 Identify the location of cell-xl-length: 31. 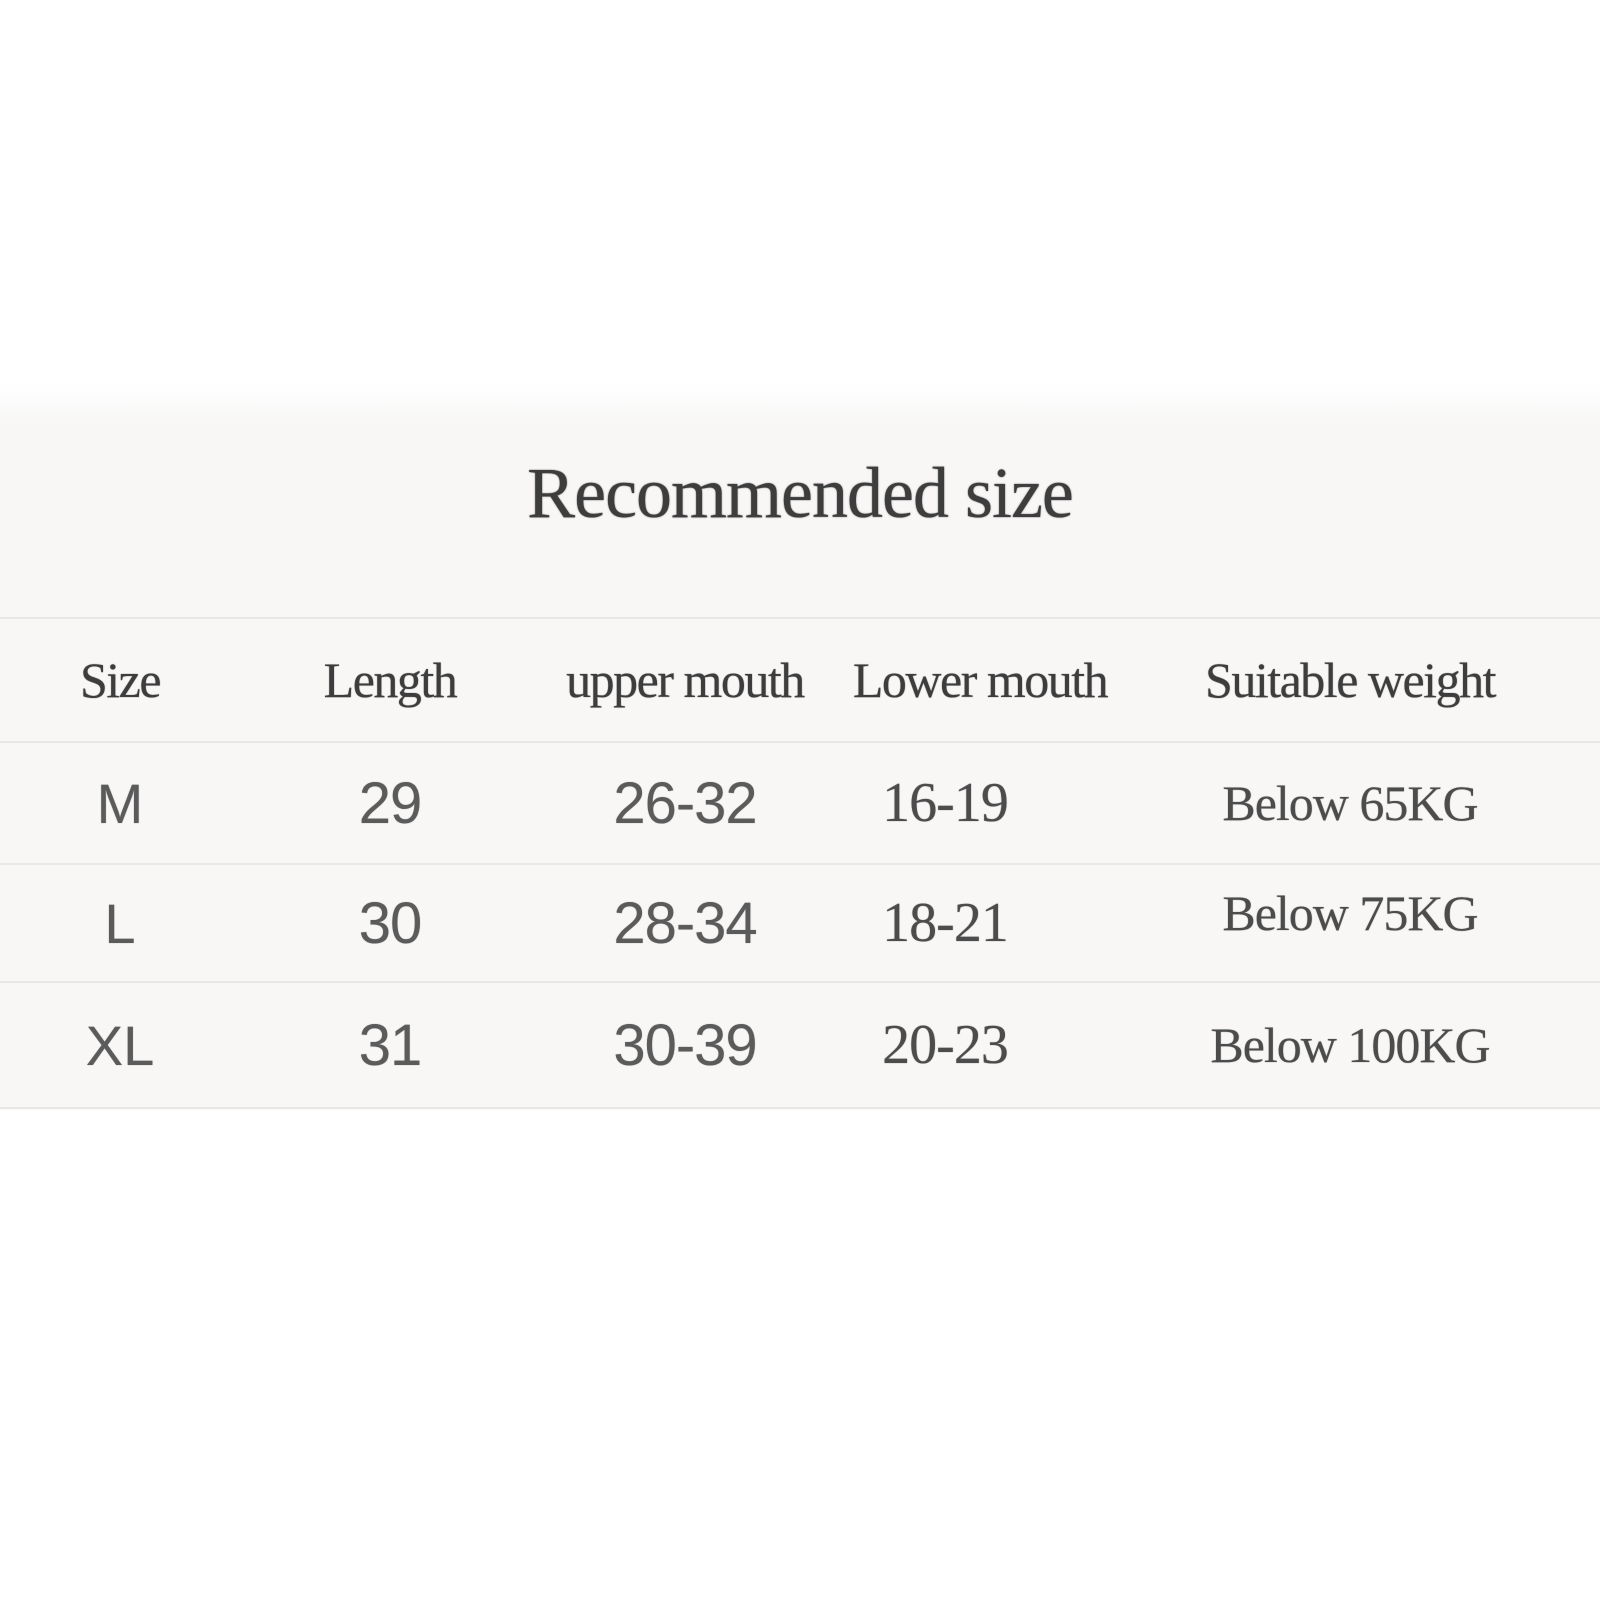
(390, 1045).